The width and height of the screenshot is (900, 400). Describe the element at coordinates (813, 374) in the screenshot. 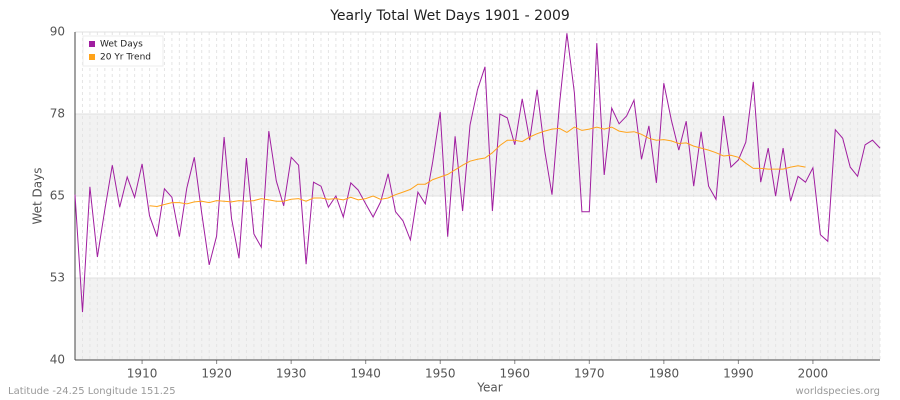

I see `x-tick-label: 2000` at that location.